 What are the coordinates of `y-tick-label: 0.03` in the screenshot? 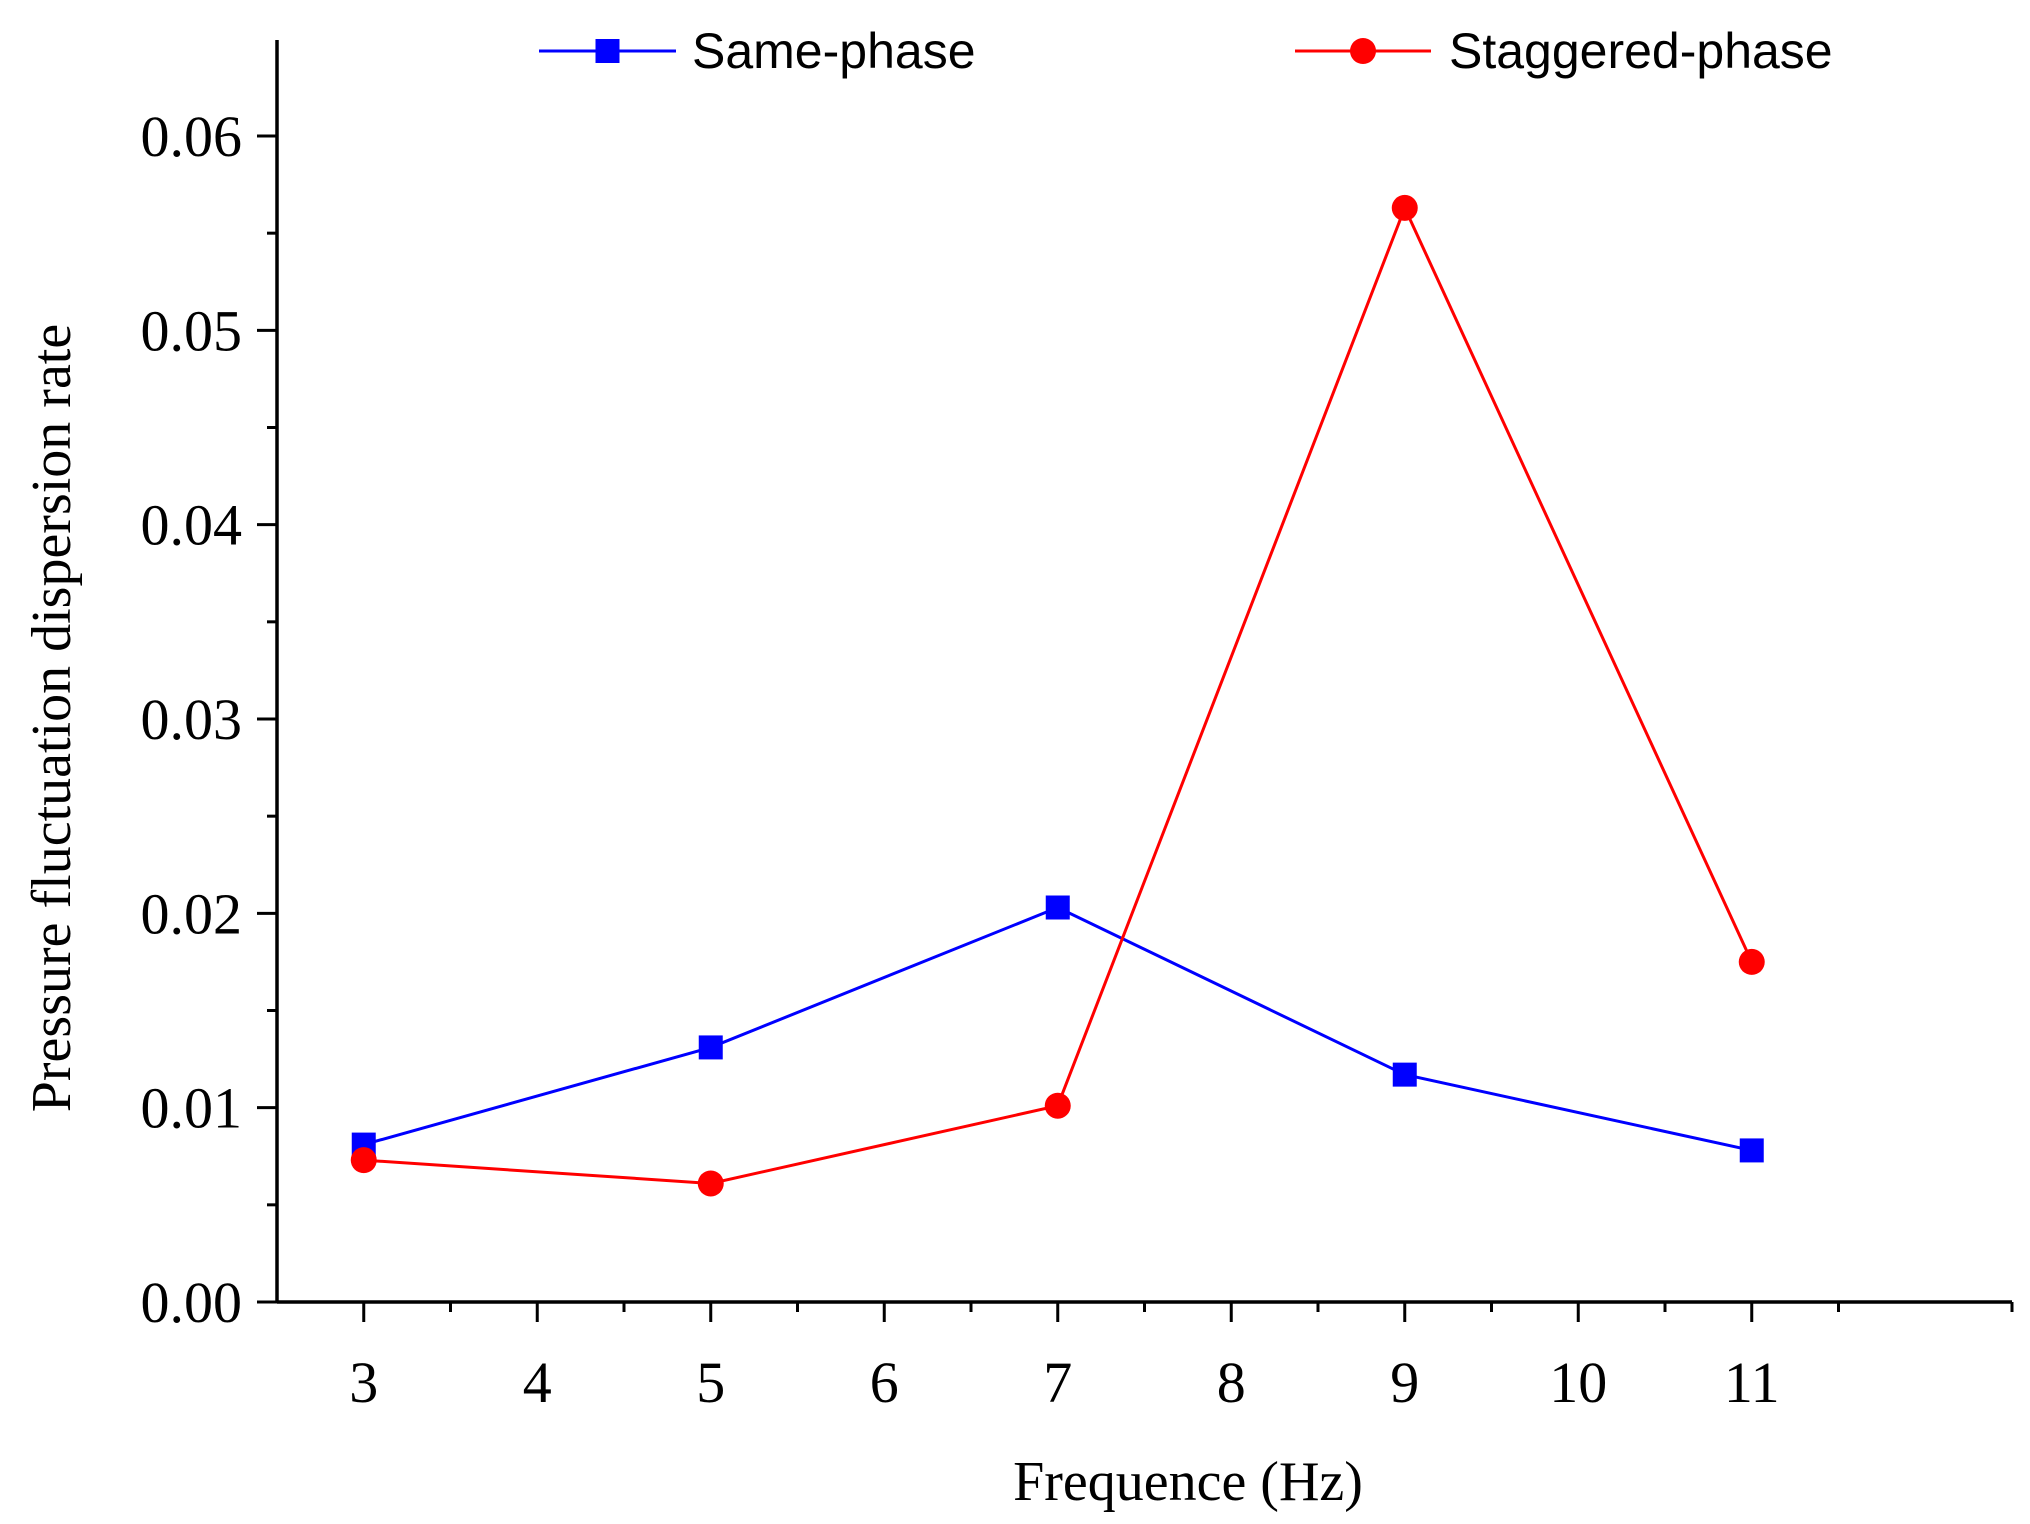 It's located at (192, 719).